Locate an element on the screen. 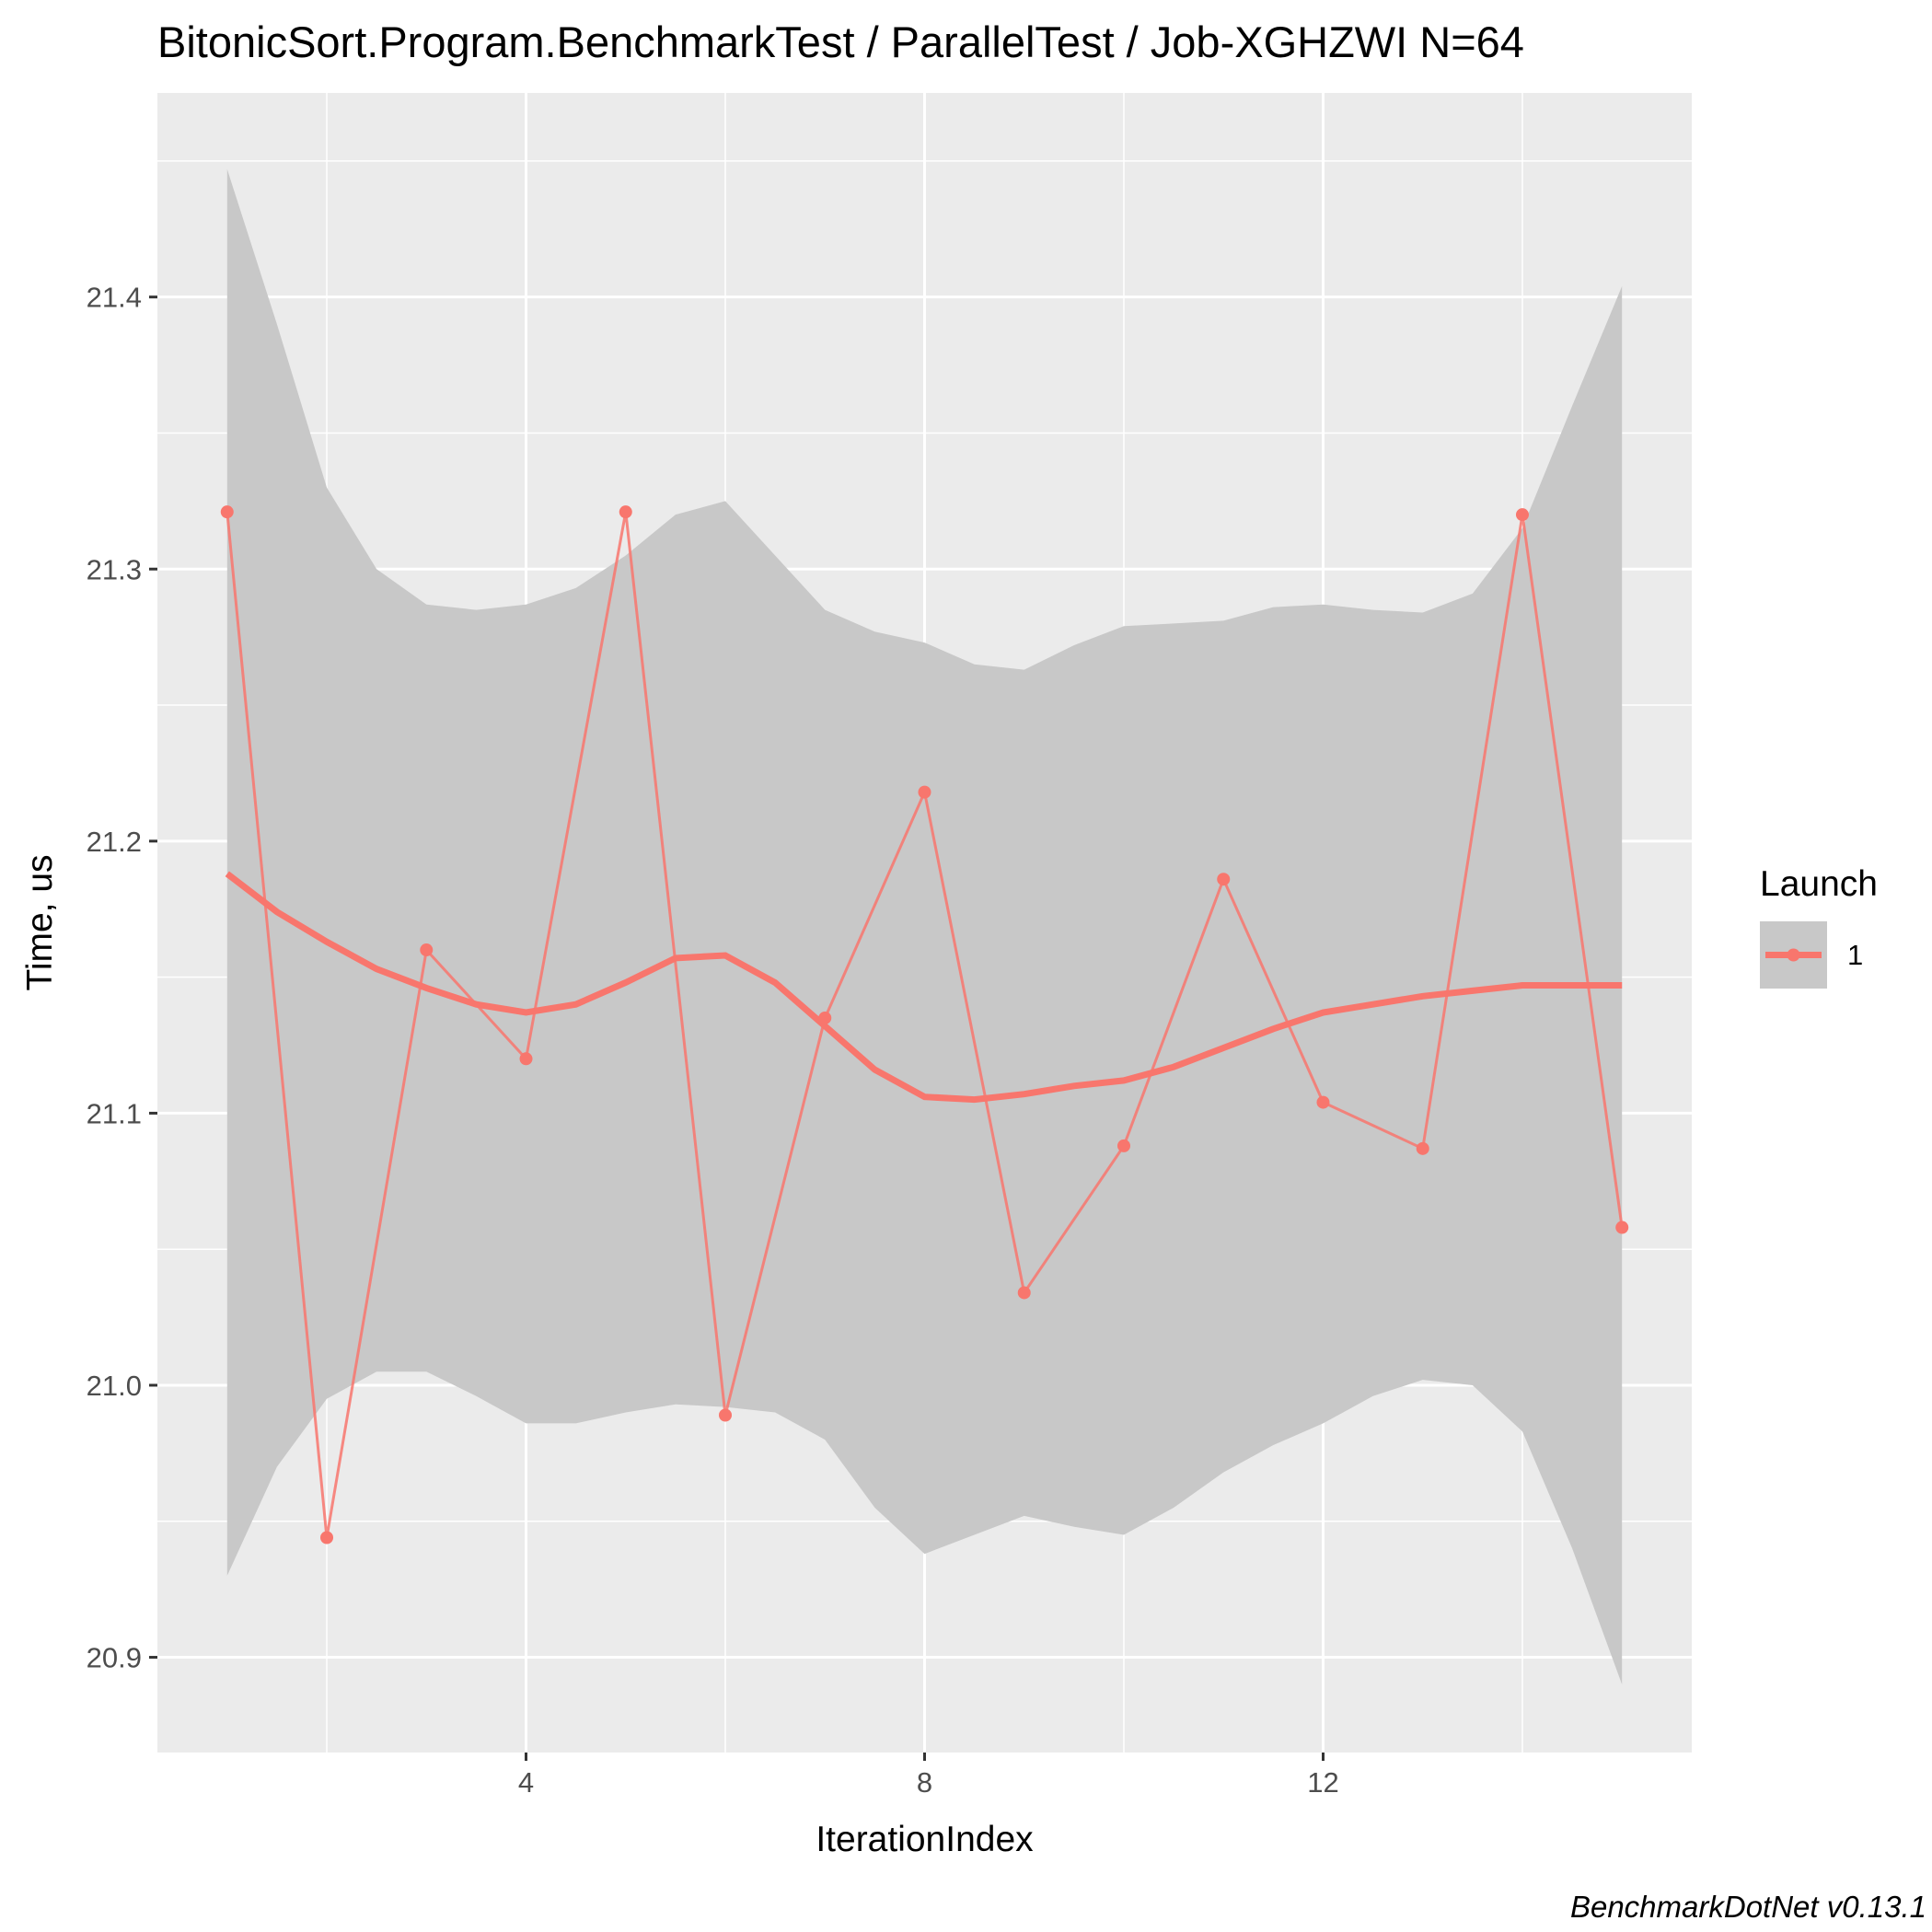 The width and height of the screenshot is (1932, 1932). chart-caption: BenchmarkDotNet v0.13.1 is located at coordinates (1748, 1907).